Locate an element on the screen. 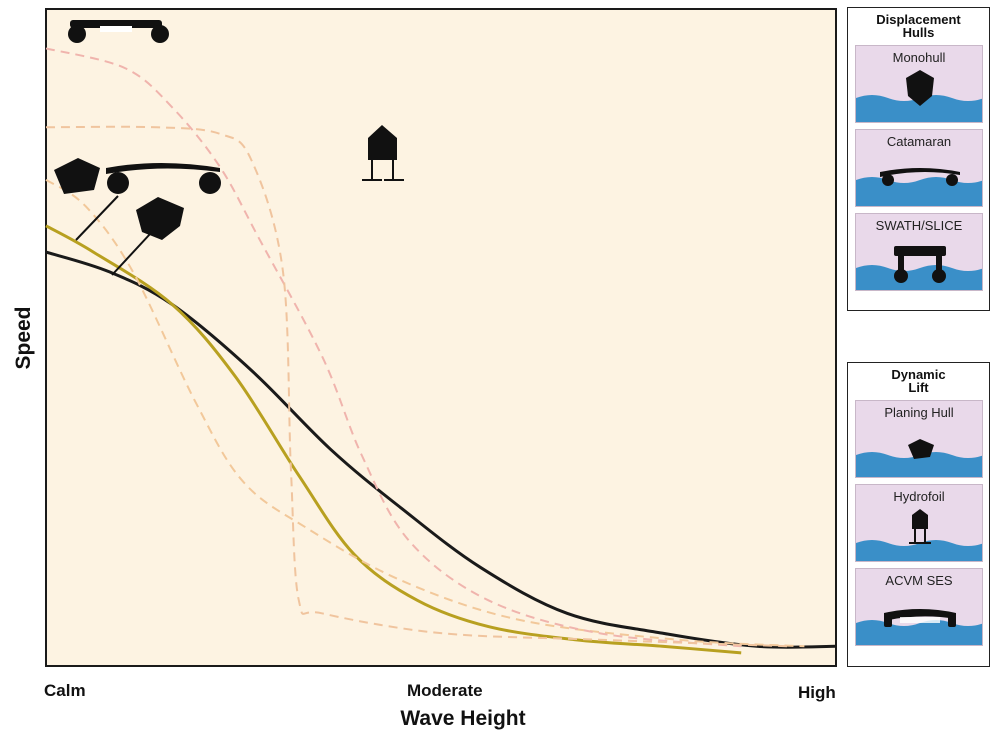 The height and width of the screenshot is (731, 990). card-label: SWATH/SLICE is located at coordinates (919, 225).